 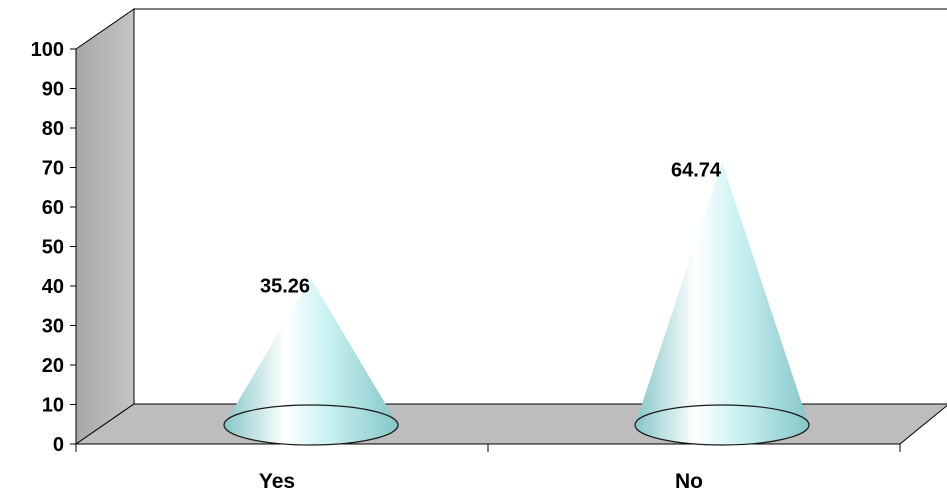 What do you see at coordinates (285, 287) in the screenshot?
I see `data-label: 35.26` at bounding box center [285, 287].